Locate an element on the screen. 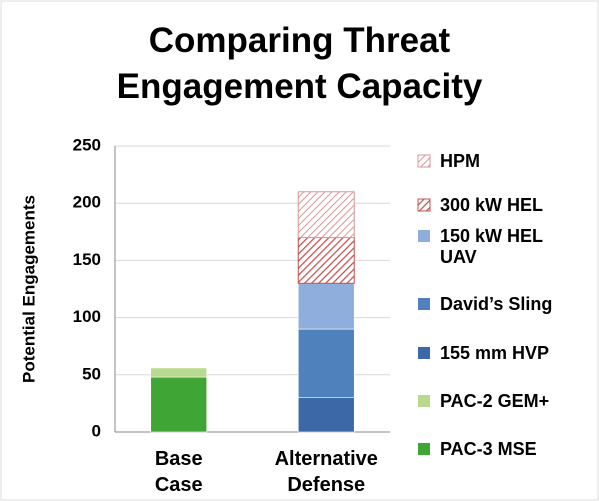 Image resolution: width=599 pixels, height=501 pixels. y-tick-label: 0 is located at coordinates (96, 430).